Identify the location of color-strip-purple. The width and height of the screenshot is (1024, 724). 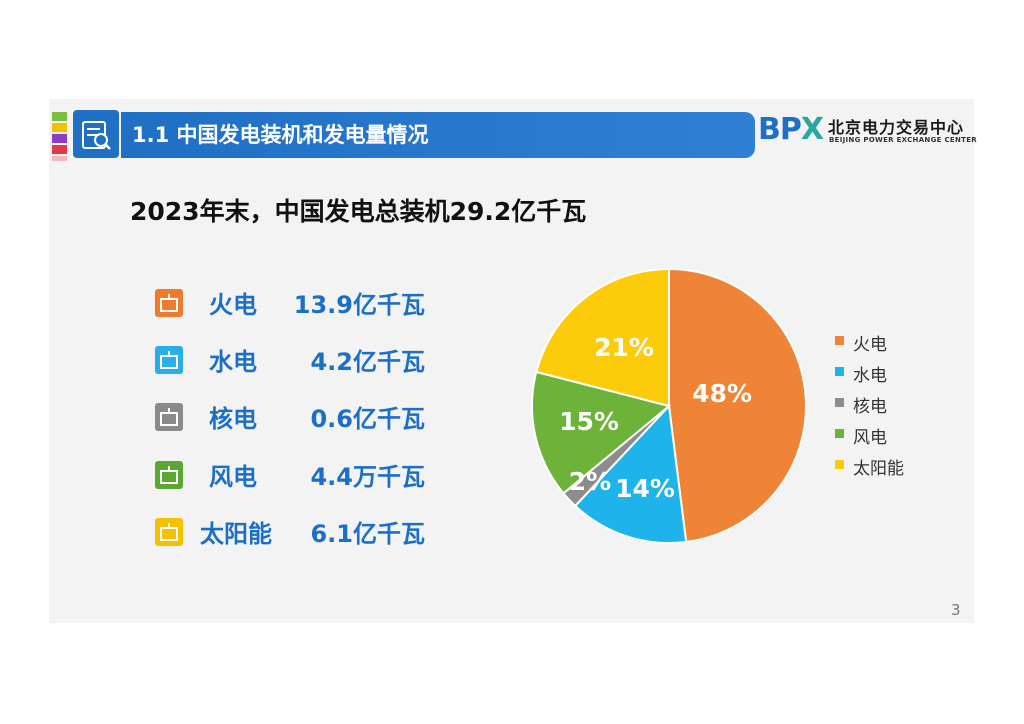
(59, 138).